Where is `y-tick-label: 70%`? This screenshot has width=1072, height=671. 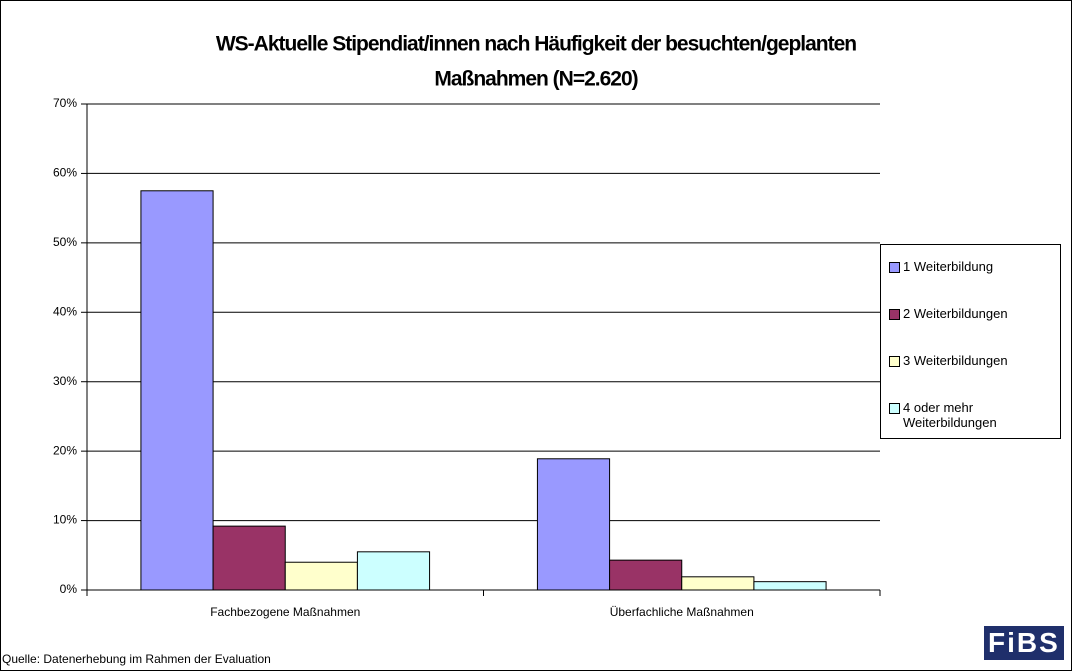 y-tick-label: 70% is located at coordinates (65, 103).